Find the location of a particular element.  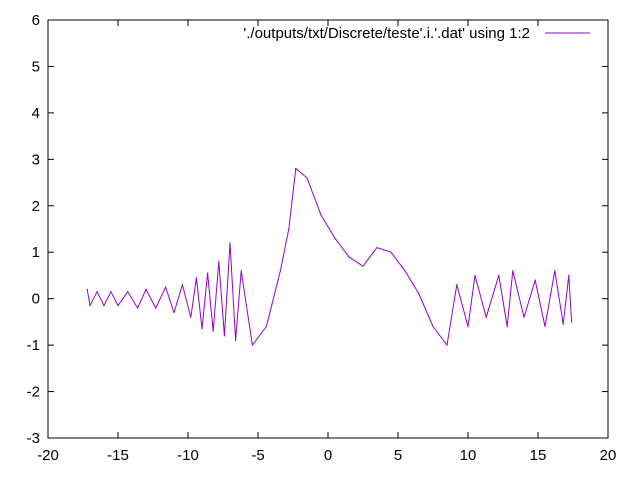

x-tick-label: 15 is located at coordinates (538, 455).